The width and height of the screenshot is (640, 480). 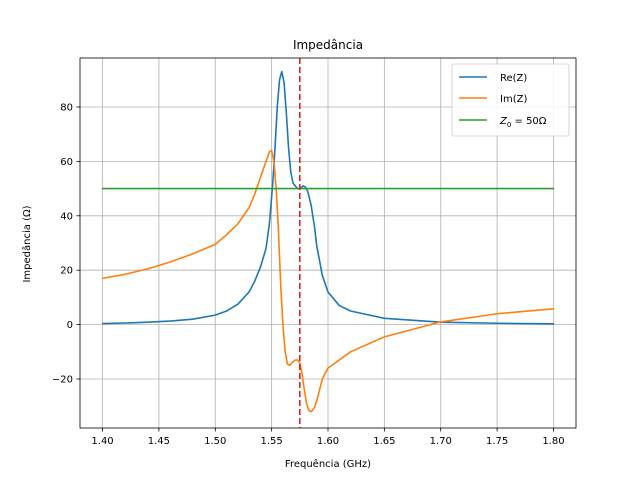 I want to click on y-tick-label: 0, so click(x=70, y=325).